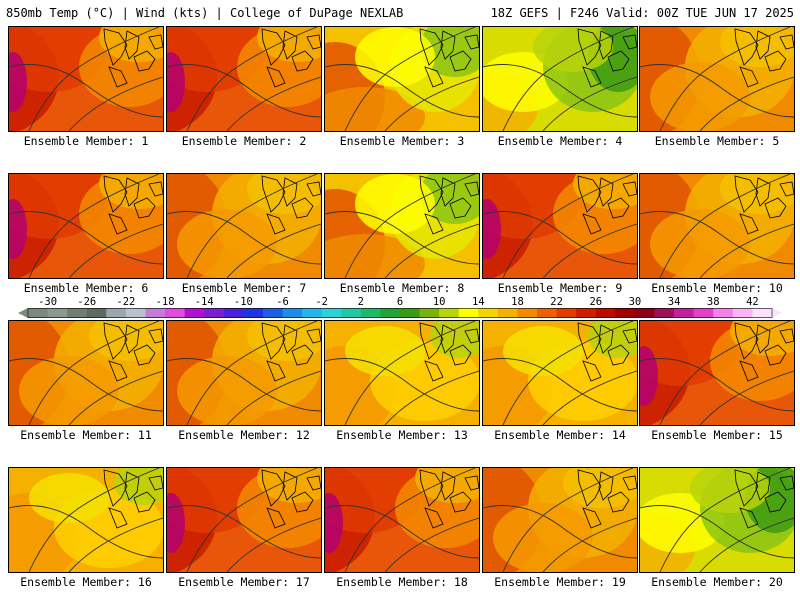 The height and width of the screenshot is (600, 800). I want to click on colorbar-tick-label: 22, so click(556, 302).